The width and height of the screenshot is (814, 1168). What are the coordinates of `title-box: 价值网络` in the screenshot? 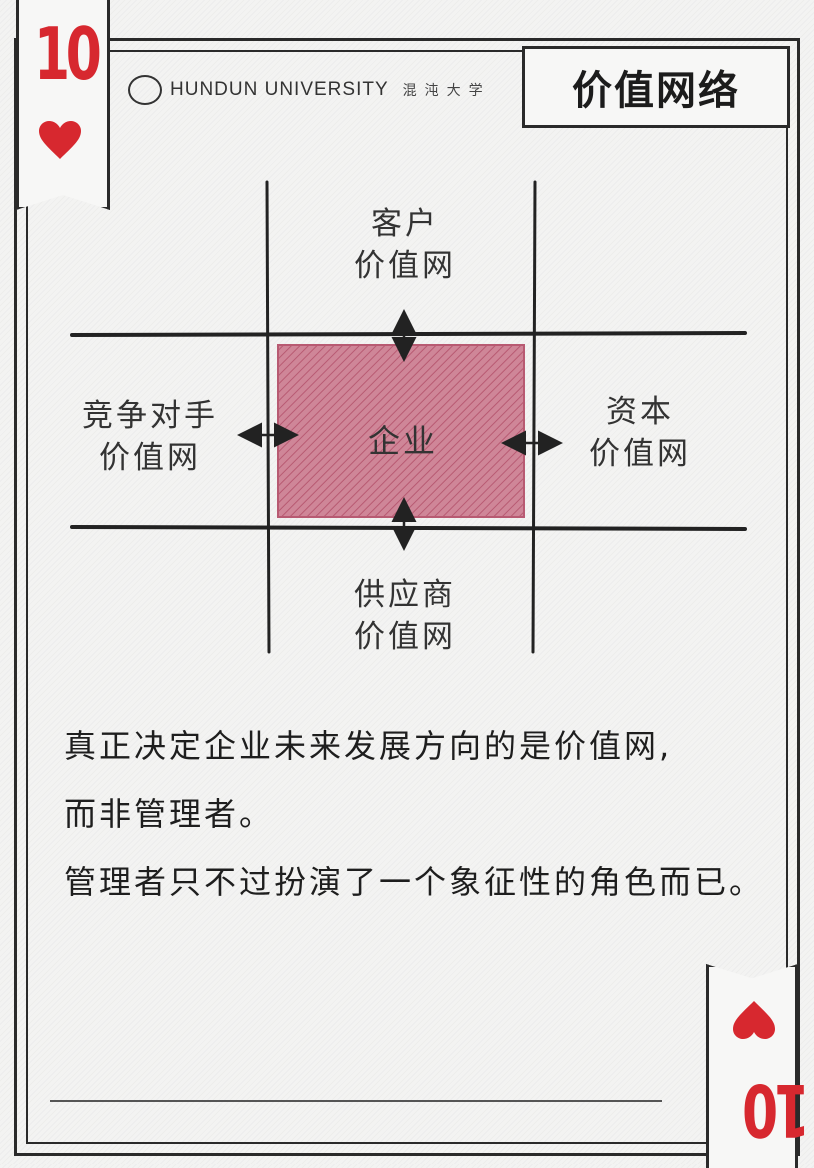 It's located at (656, 87).